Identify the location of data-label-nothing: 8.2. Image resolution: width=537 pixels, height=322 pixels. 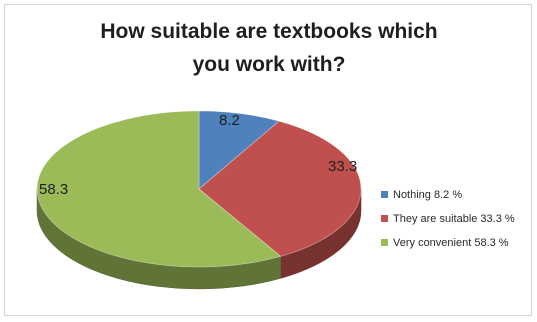
(229, 120).